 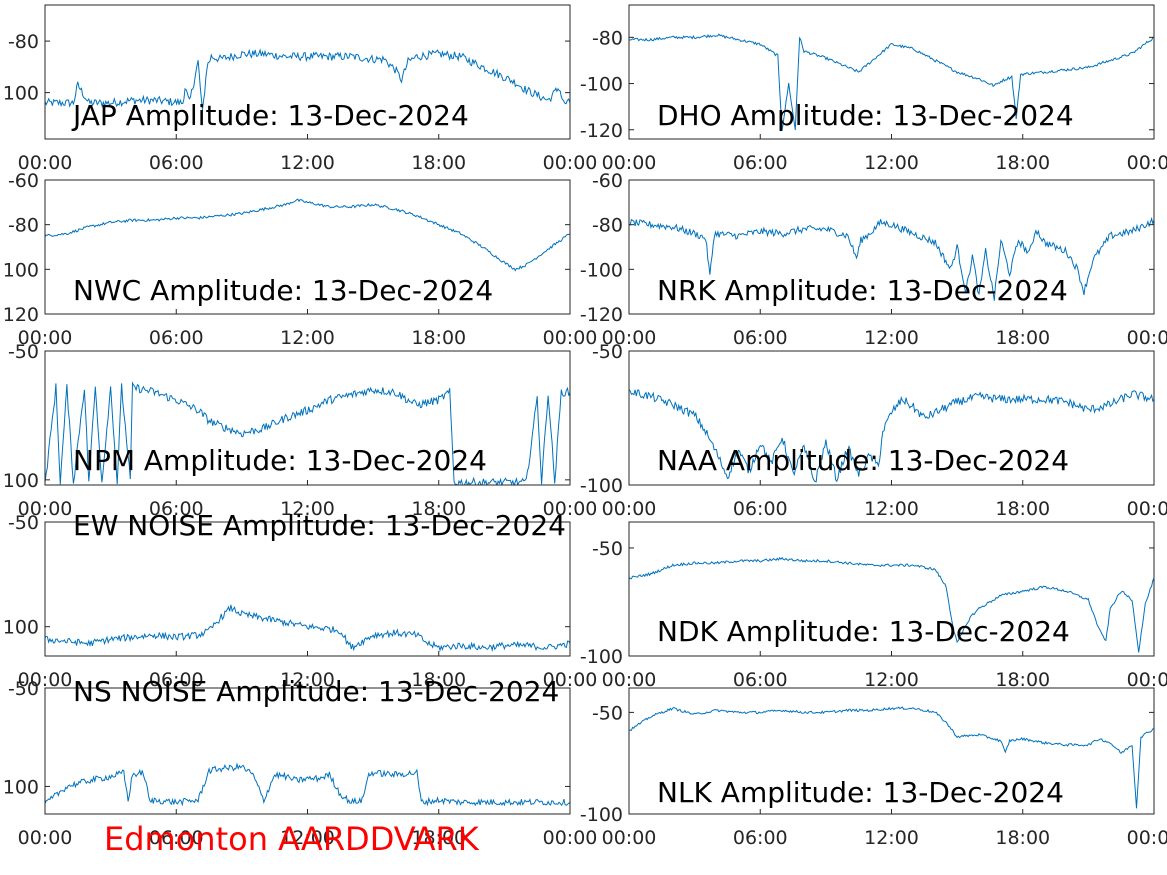 What do you see at coordinates (863, 631) in the screenshot?
I see `panel-title: NDK Amplitude: 13-Dec-2024` at bounding box center [863, 631].